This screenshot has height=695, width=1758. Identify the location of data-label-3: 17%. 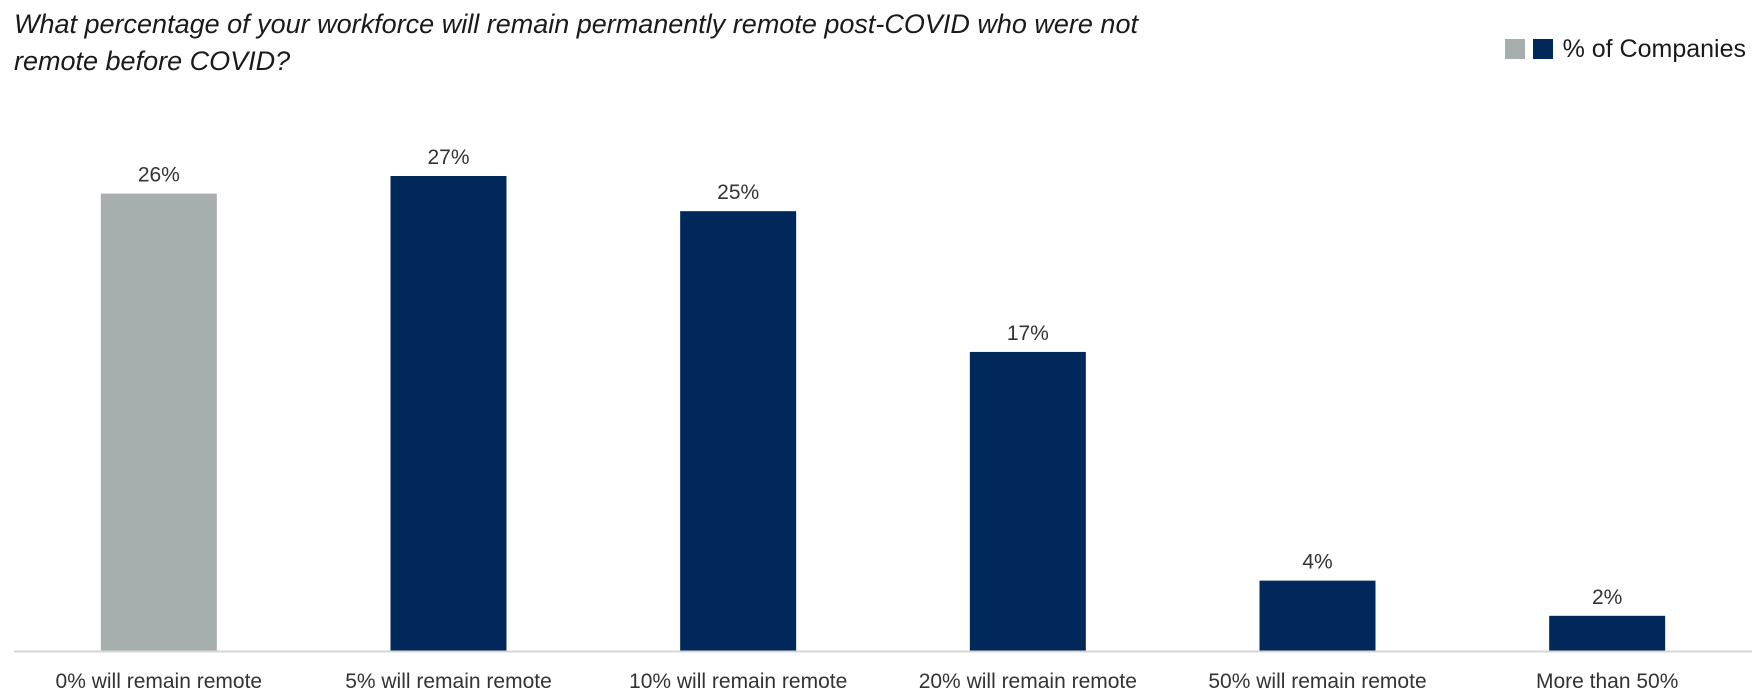
(1028, 333).